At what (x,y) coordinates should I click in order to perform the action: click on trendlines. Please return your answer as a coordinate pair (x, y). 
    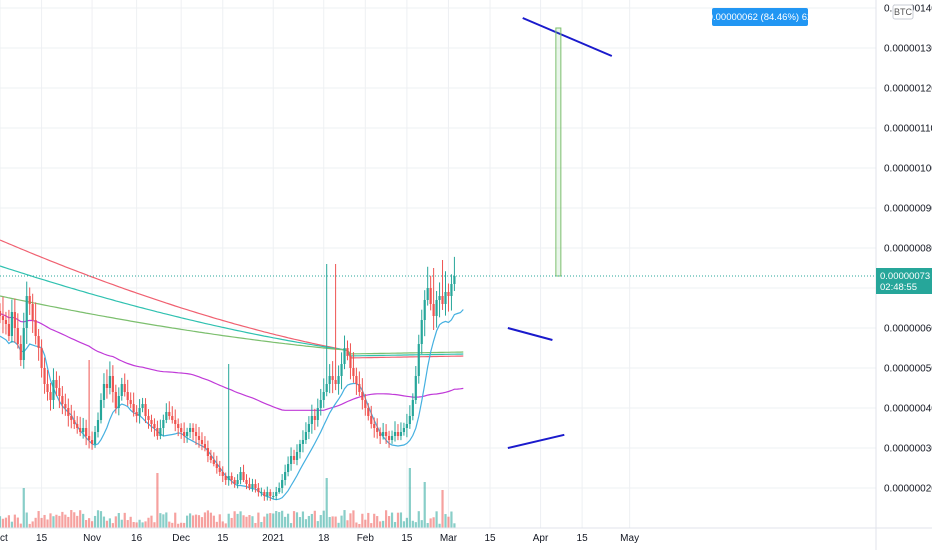
    Looking at the image, I should click on (560, 233).